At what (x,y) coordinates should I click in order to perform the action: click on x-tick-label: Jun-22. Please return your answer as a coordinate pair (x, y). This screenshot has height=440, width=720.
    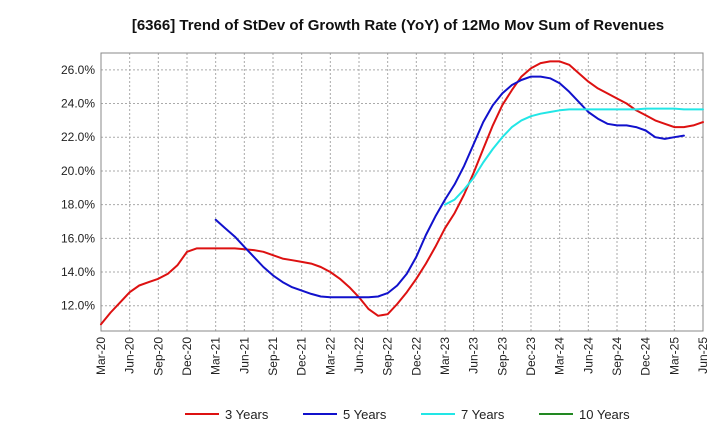
    Looking at the image, I should click on (359, 355).